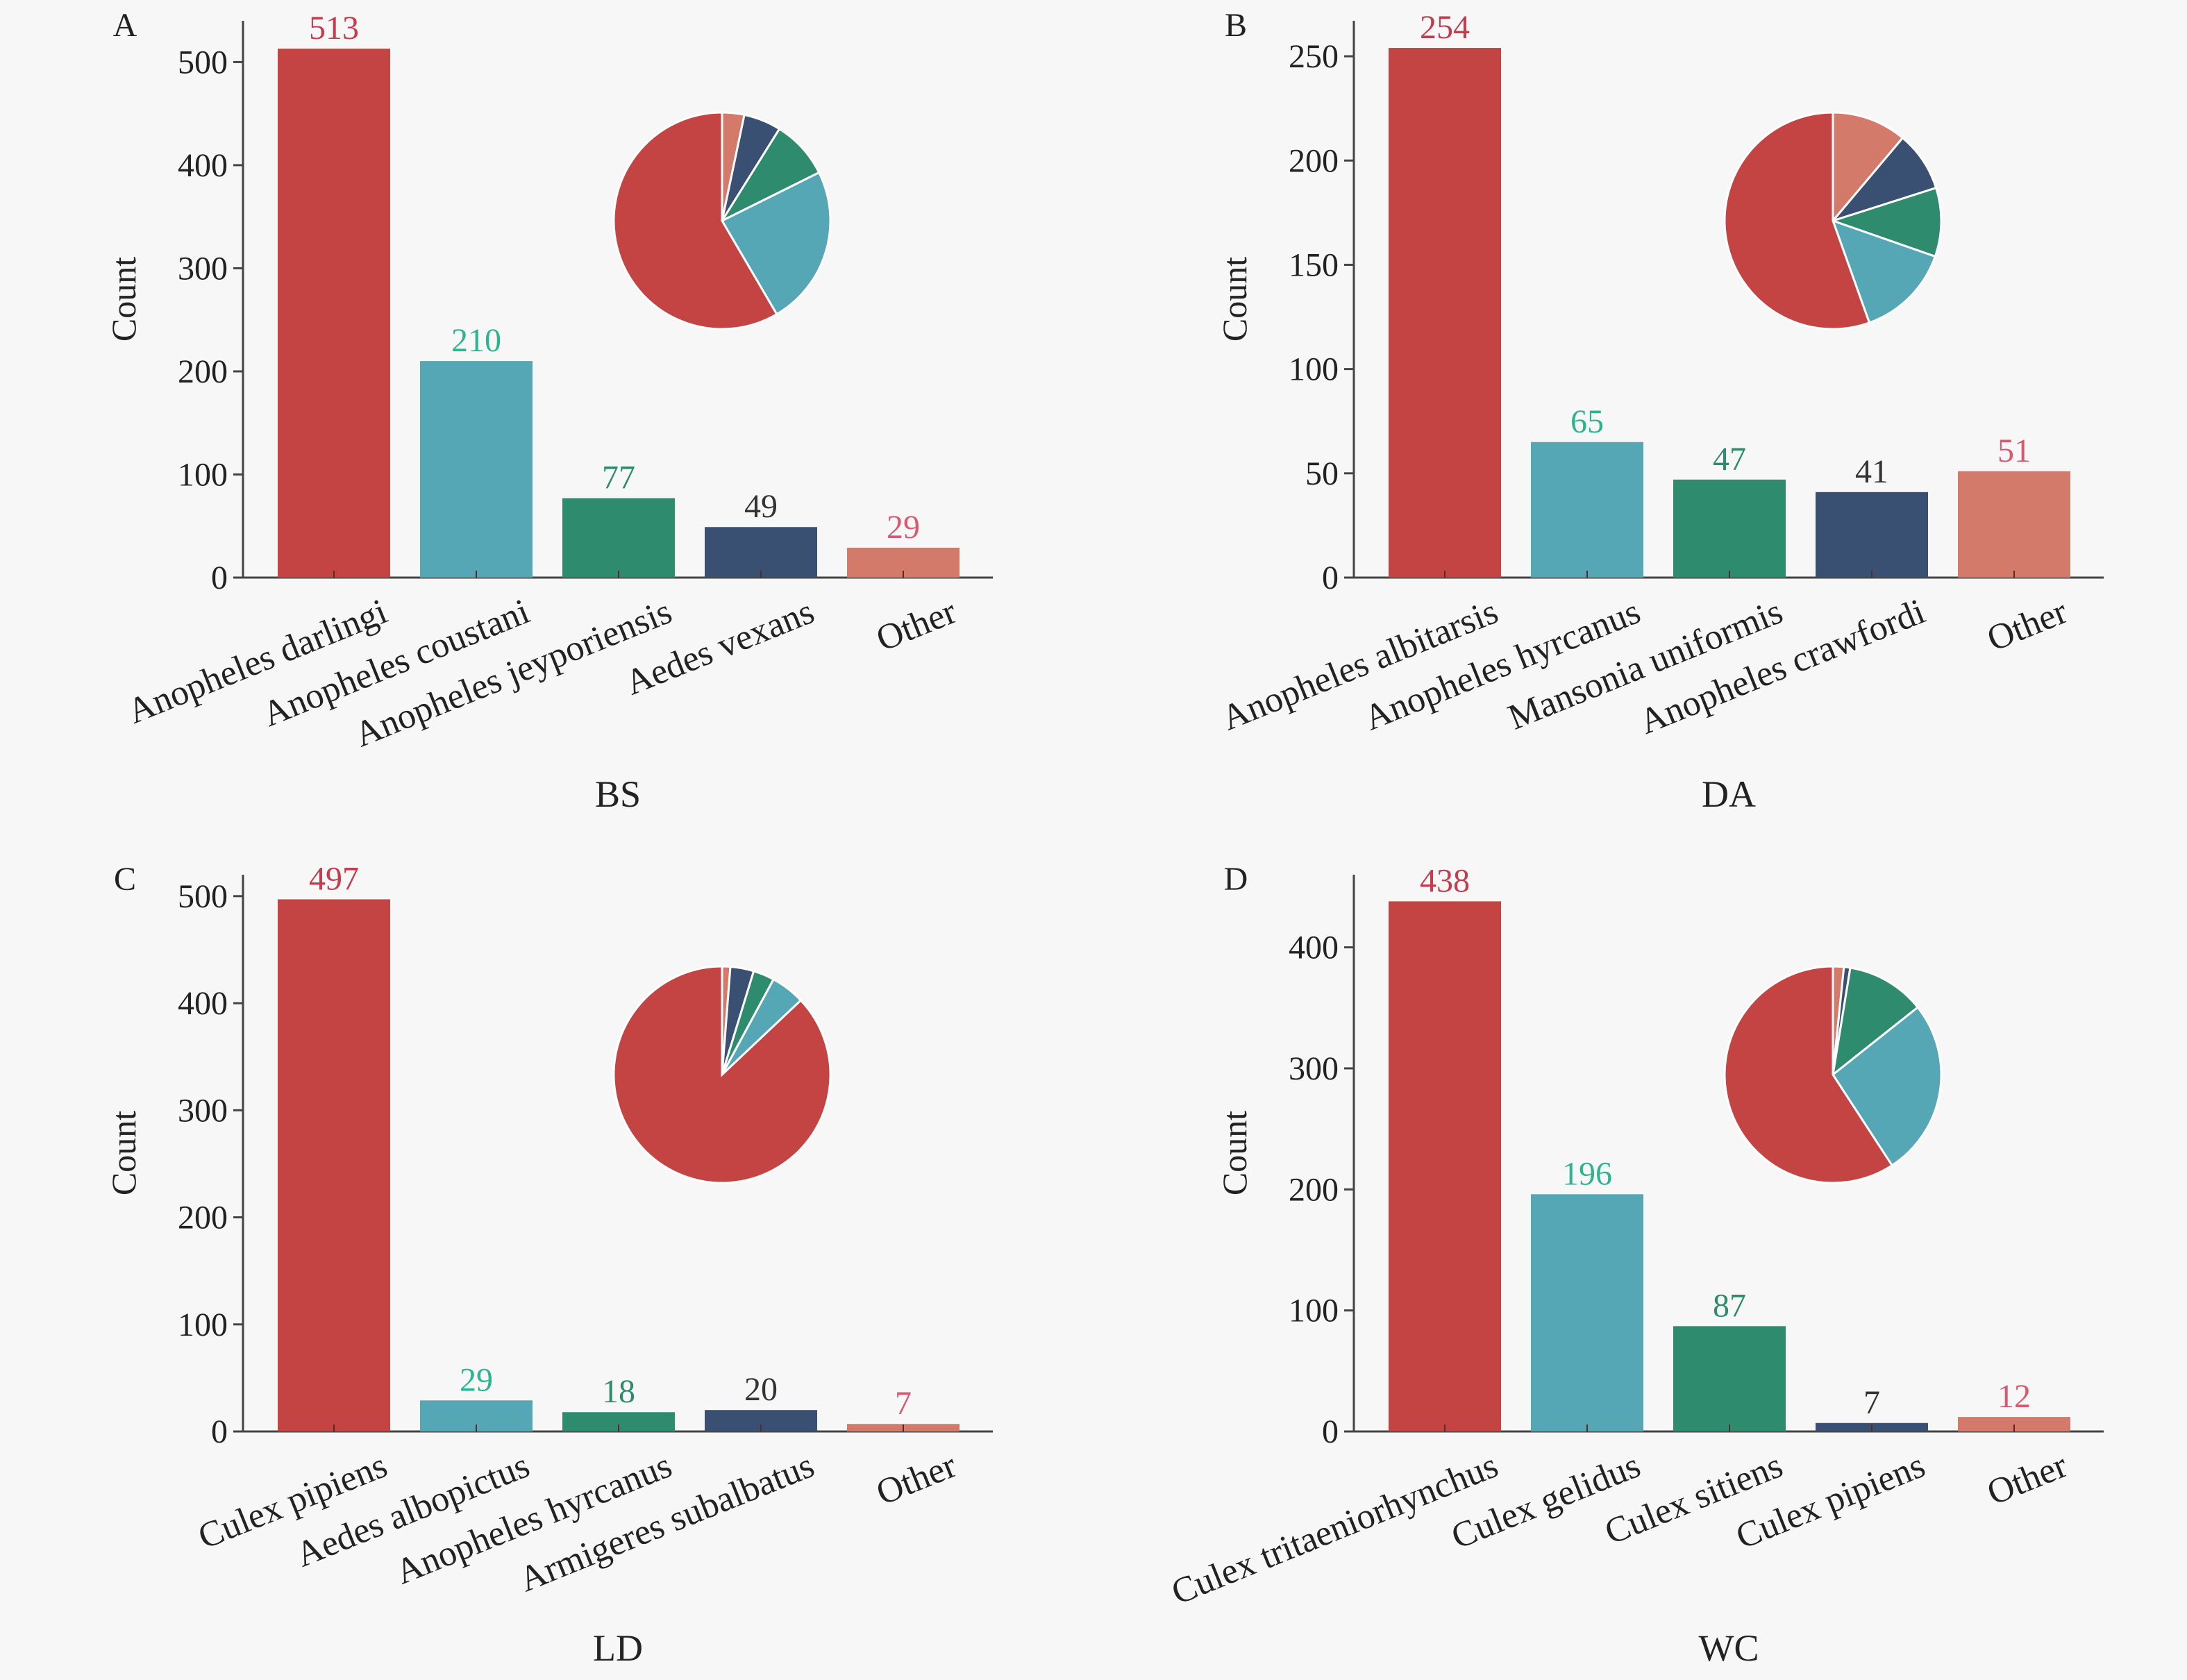 Image resolution: width=2187 pixels, height=1680 pixels. I want to click on panel-letter: C, so click(125, 879).